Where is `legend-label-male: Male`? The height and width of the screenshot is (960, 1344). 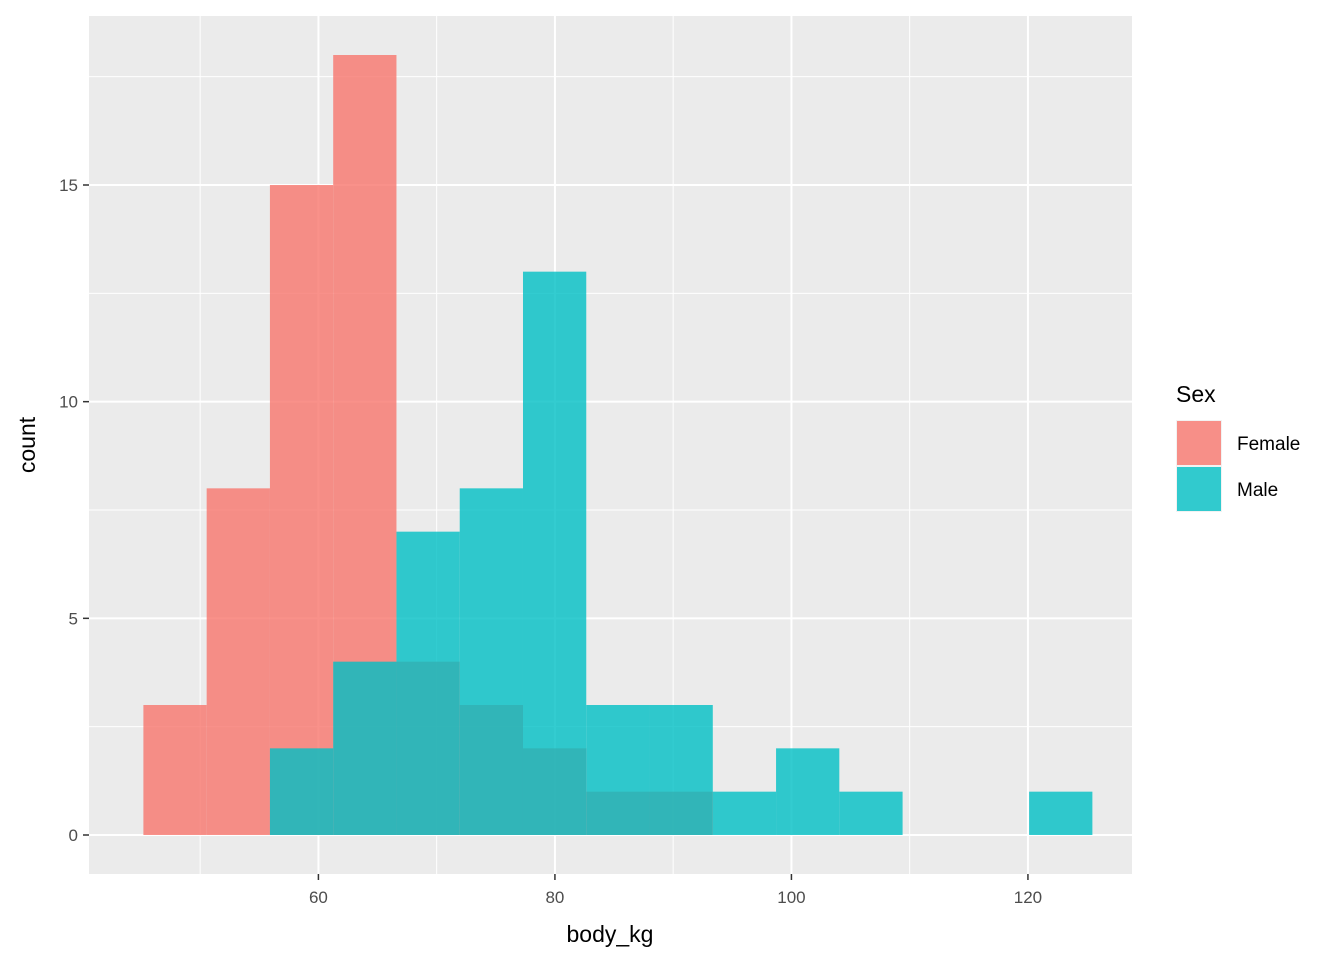
legend-label-male: Male is located at coordinates (1257, 490).